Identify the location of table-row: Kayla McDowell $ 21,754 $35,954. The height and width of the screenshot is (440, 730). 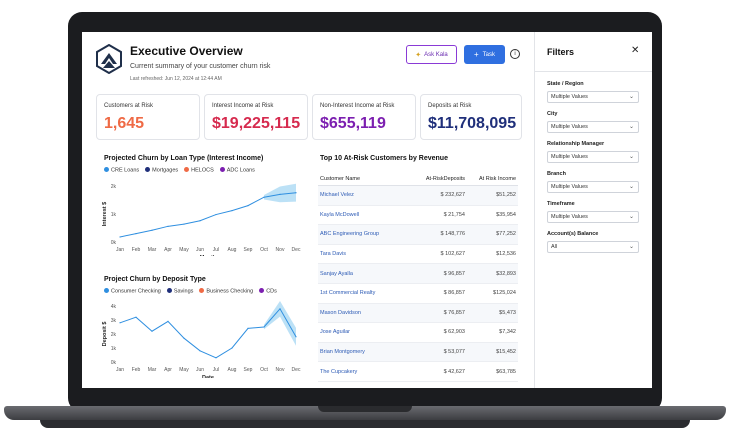
(418, 216).